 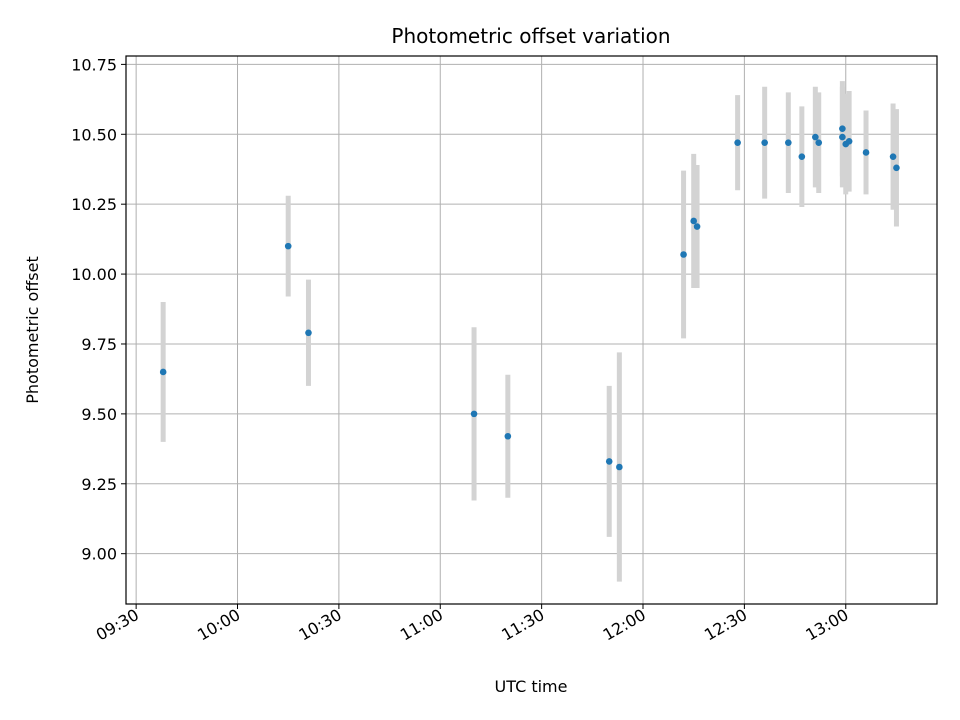 I want to click on y-tick-label: 10.50, so click(x=94, y=134).